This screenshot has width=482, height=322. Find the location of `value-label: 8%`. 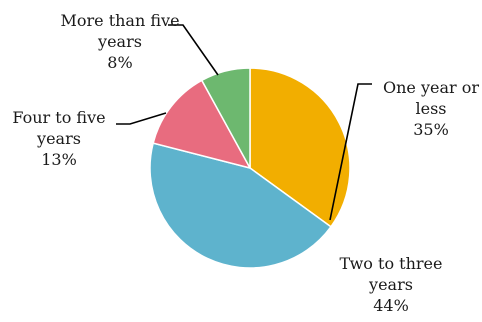

value-label: 8% is located at coordinates (120, 62).